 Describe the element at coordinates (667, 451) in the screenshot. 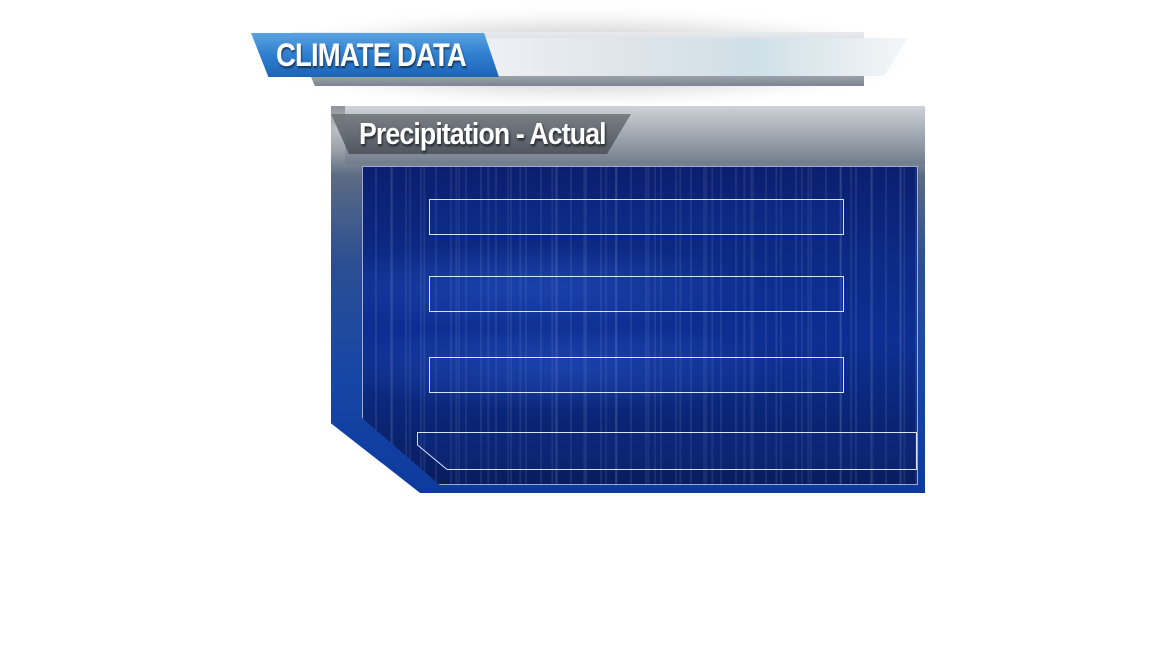

I see `footer-row` at that location.